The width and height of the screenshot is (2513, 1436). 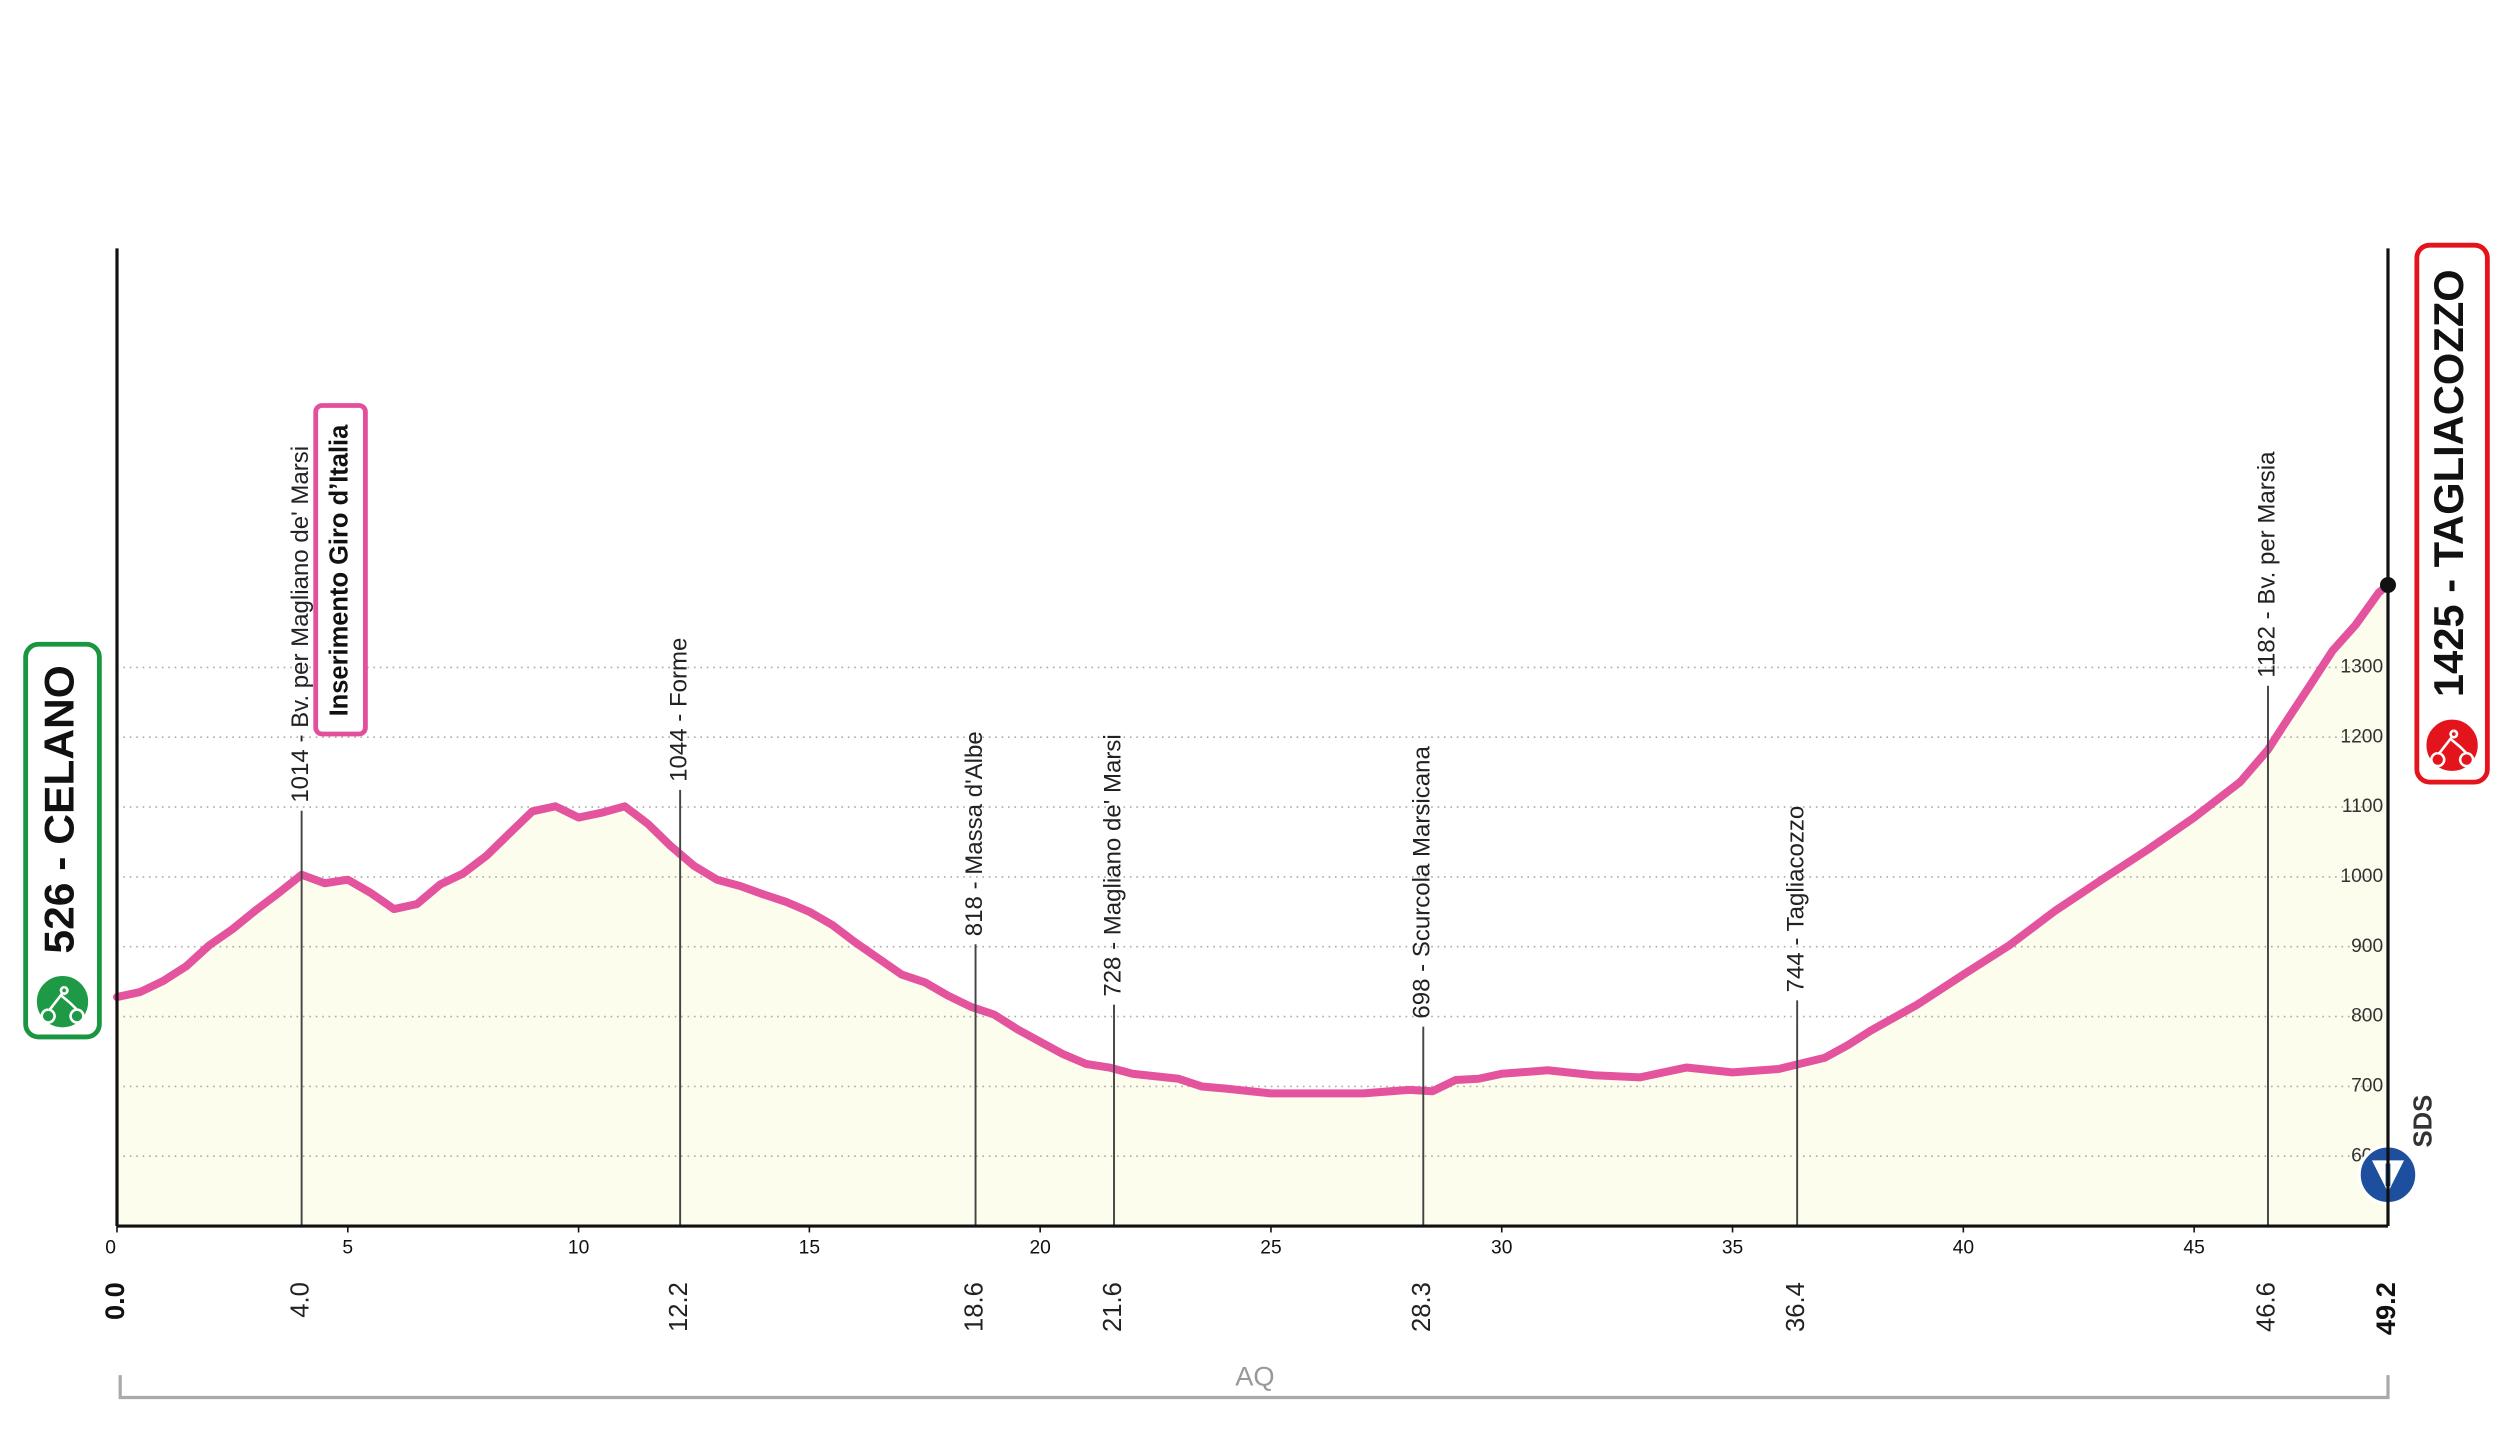 I want to click on waypoint-km: 18.6, so click(x=974, y=1307).